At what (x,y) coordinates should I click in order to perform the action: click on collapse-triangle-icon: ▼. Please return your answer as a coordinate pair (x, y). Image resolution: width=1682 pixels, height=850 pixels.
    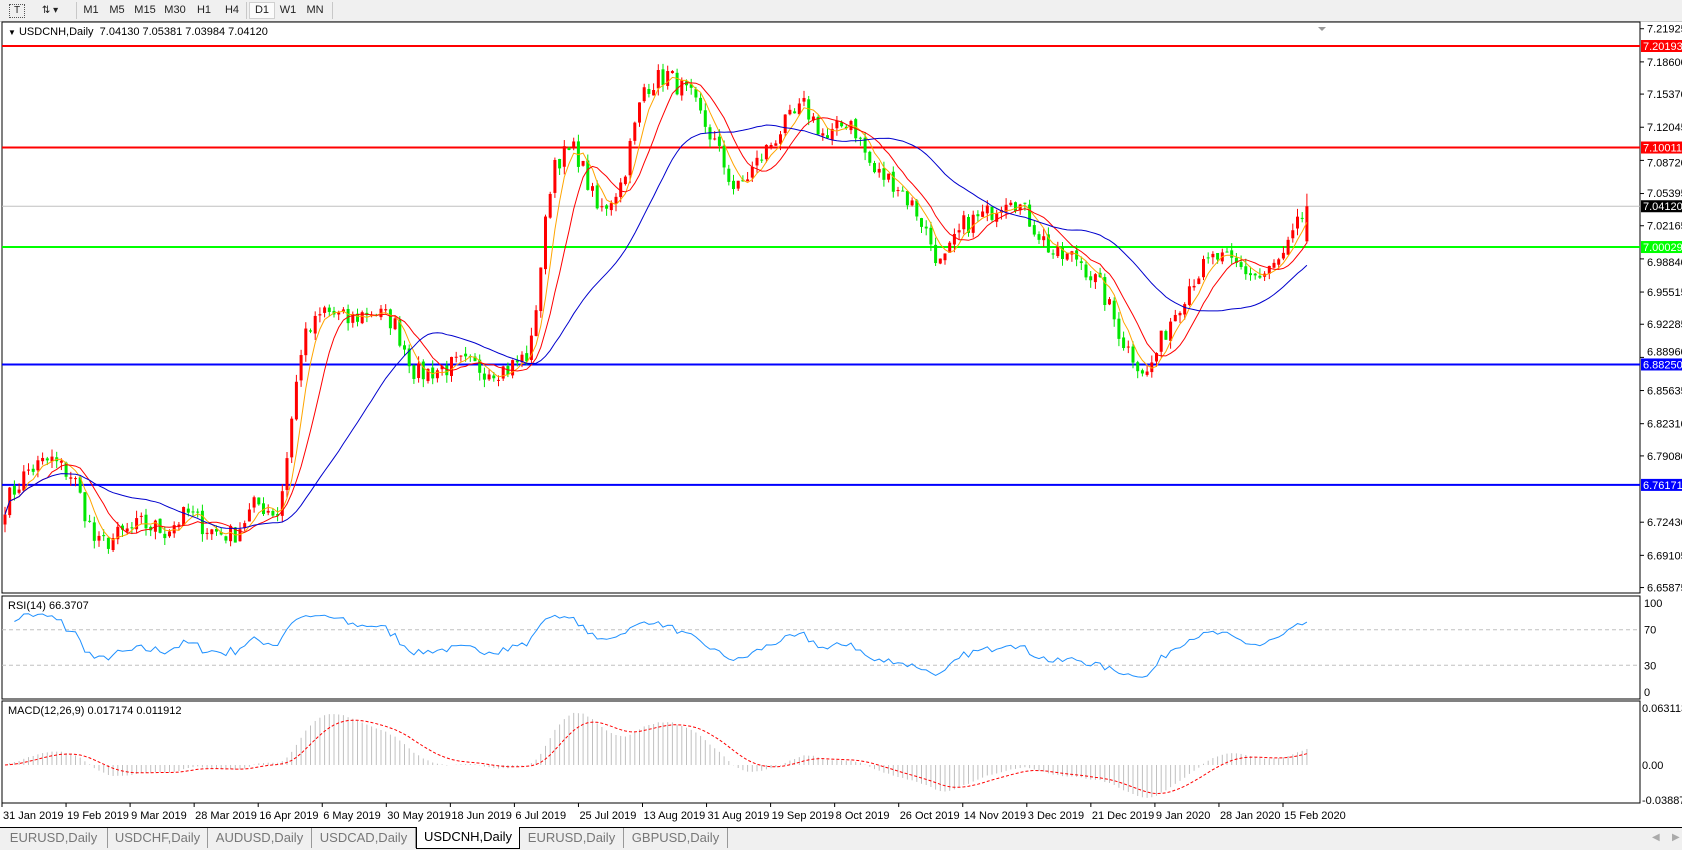
    Looking at the image, I should click on (12, 32).